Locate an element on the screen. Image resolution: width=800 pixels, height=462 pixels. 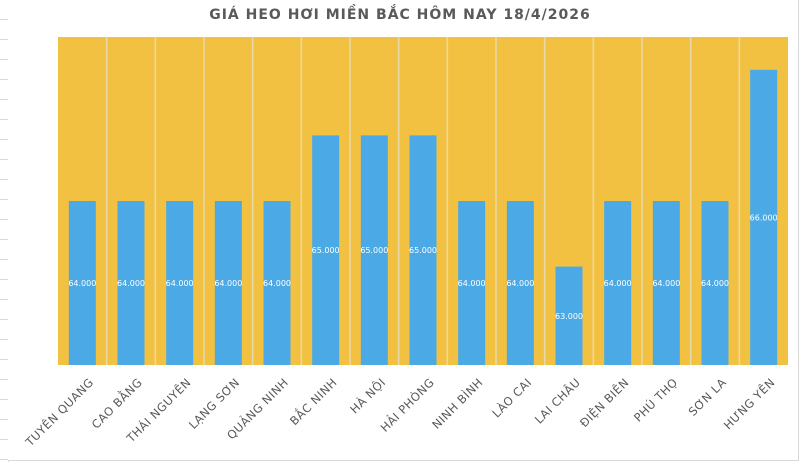
x-tick-label: ĐIỆN BIÊN is located at coordinates (603, 402).